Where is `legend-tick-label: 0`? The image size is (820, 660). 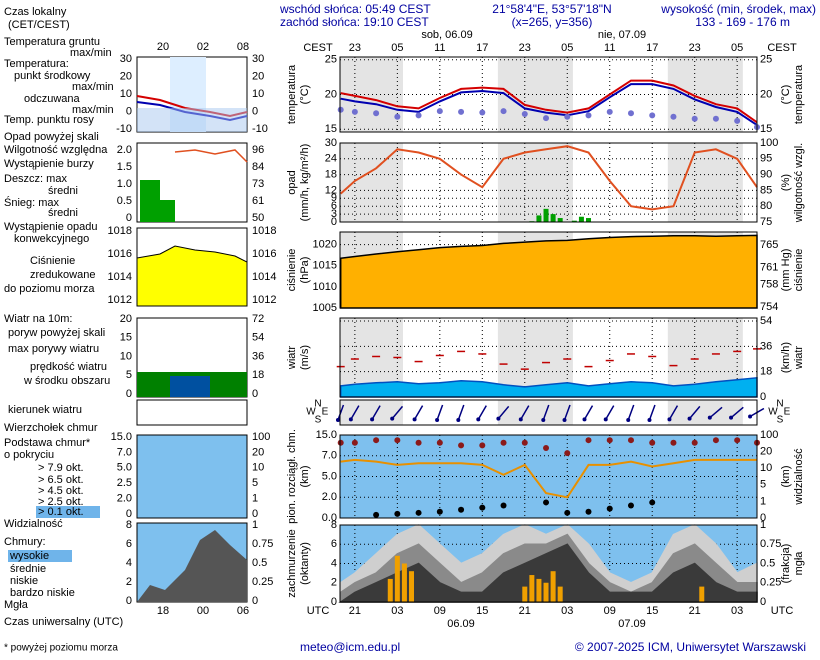 legend-tick-label: 0 is located at coordinates (129, 218).